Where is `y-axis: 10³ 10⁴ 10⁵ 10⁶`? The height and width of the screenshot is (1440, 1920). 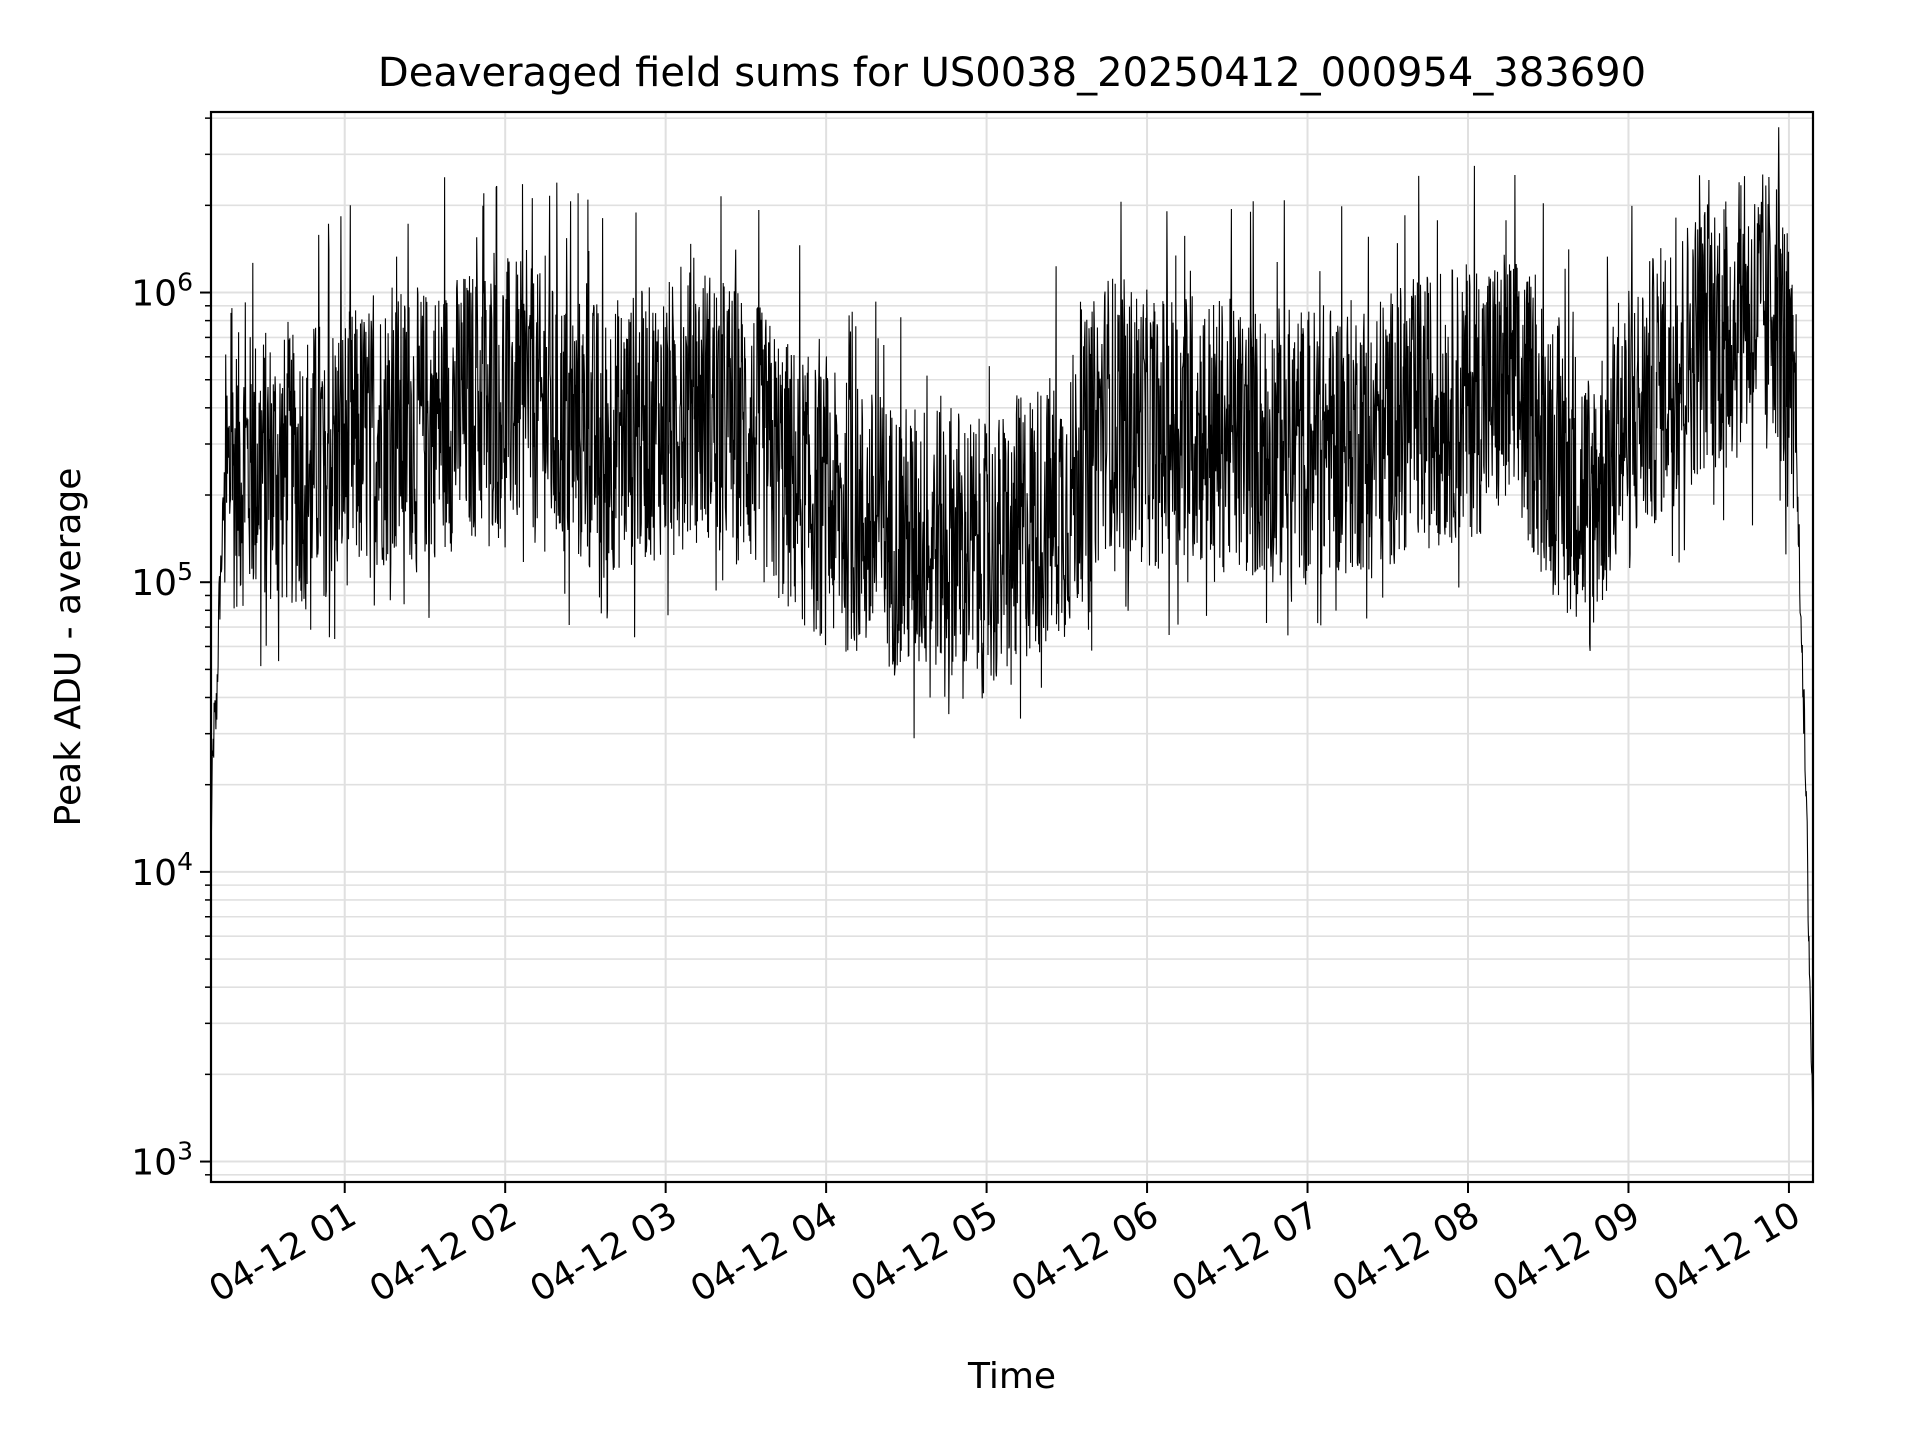
y-axis: 10³ 10⁴ 10⁵ 10⁶ is located at coordinates (171, 650).